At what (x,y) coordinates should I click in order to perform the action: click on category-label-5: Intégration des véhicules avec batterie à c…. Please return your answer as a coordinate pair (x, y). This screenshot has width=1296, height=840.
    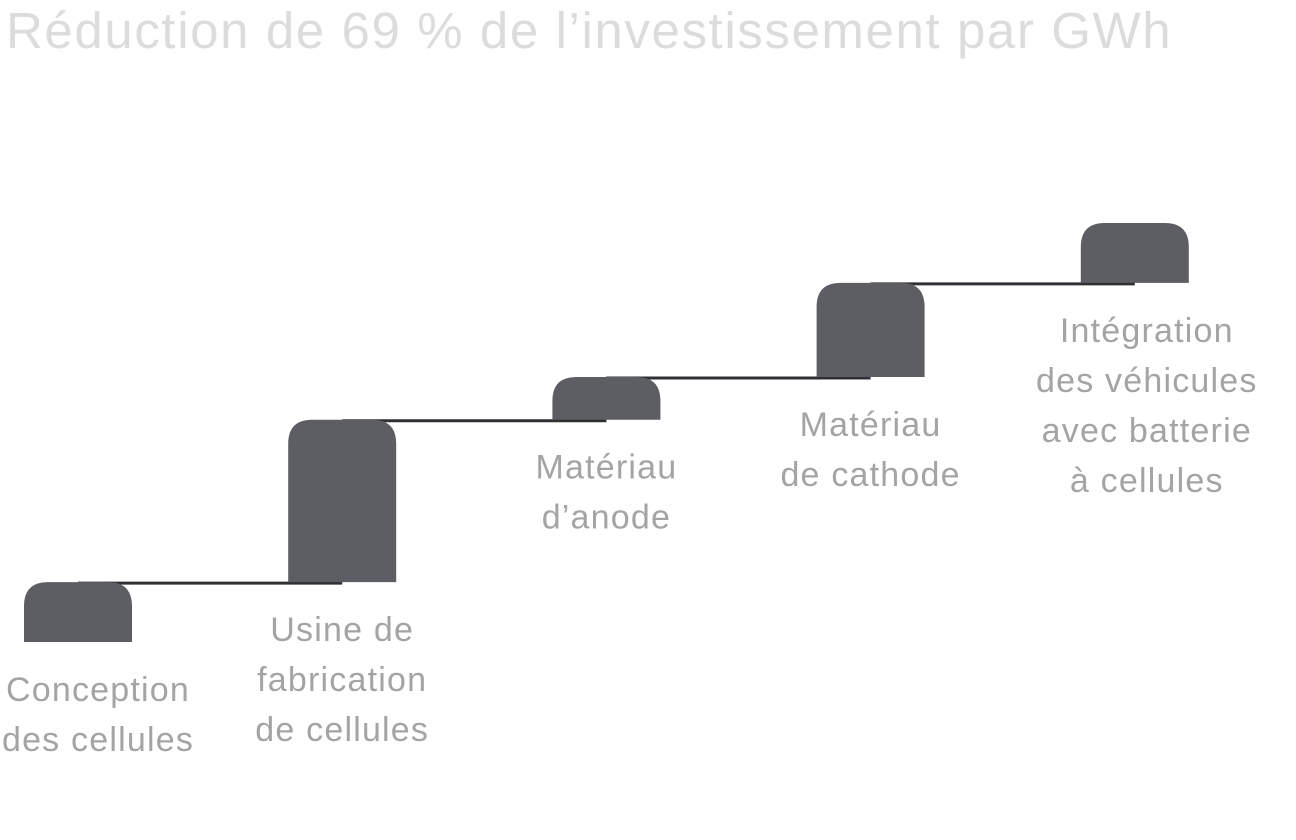
    Looking at the image, I should click on (1147, 406).